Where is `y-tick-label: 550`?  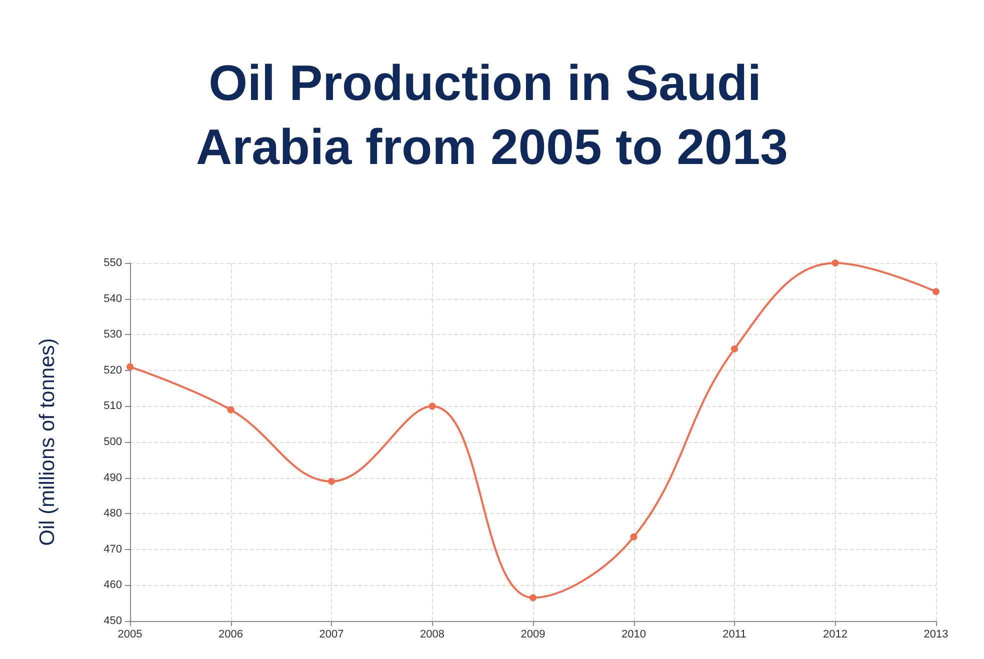
y-tick-label: 550 is located at coordinates (113, 263).